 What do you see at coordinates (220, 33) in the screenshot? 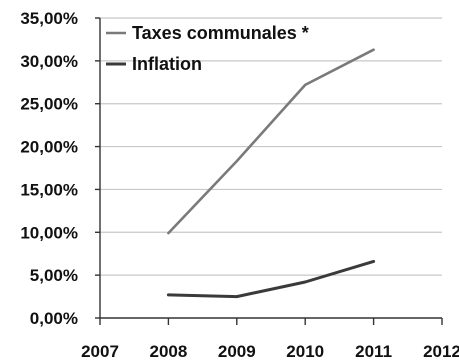
I see `legend-label: Taxes communales *` at bounding box center [220, 33].